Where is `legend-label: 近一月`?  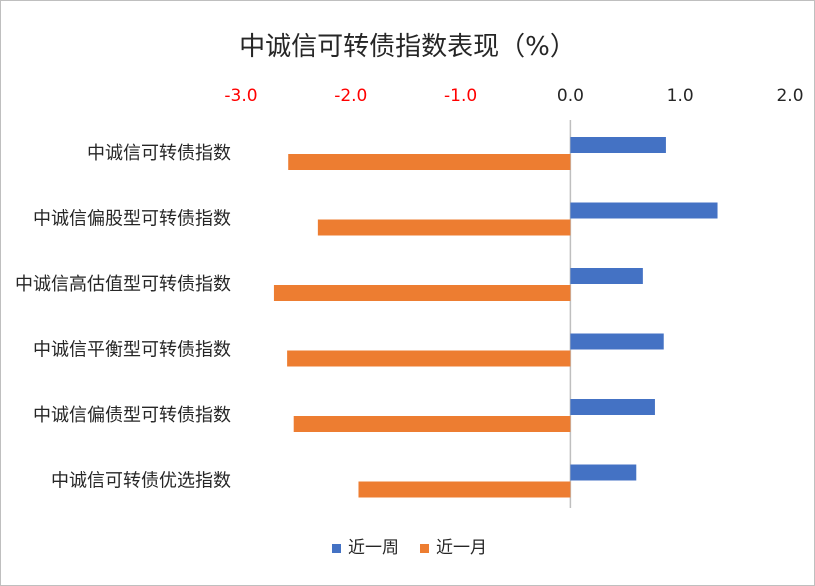
legend-label: 近一月 is located at coordinates (461, 548).